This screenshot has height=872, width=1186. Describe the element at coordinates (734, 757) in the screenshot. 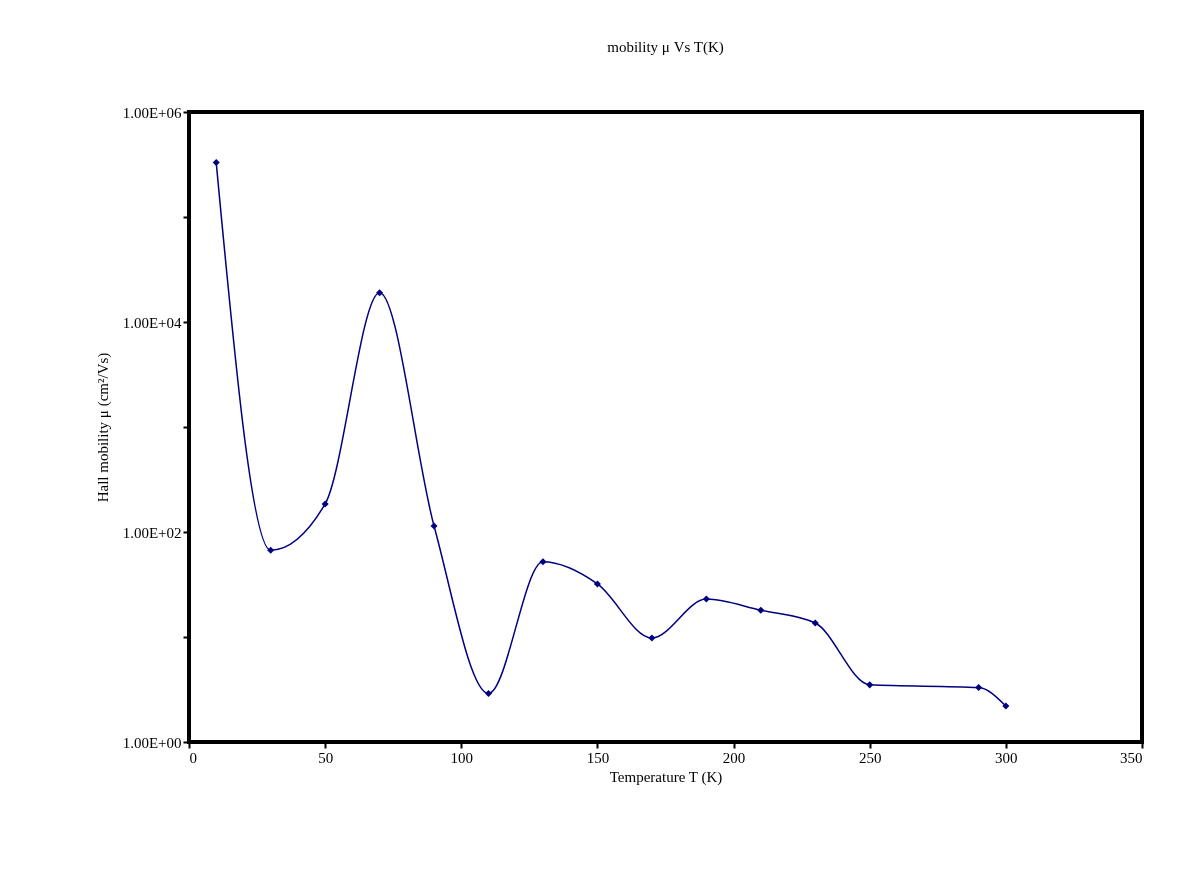

I see `x-tick-label: 200` at that location.